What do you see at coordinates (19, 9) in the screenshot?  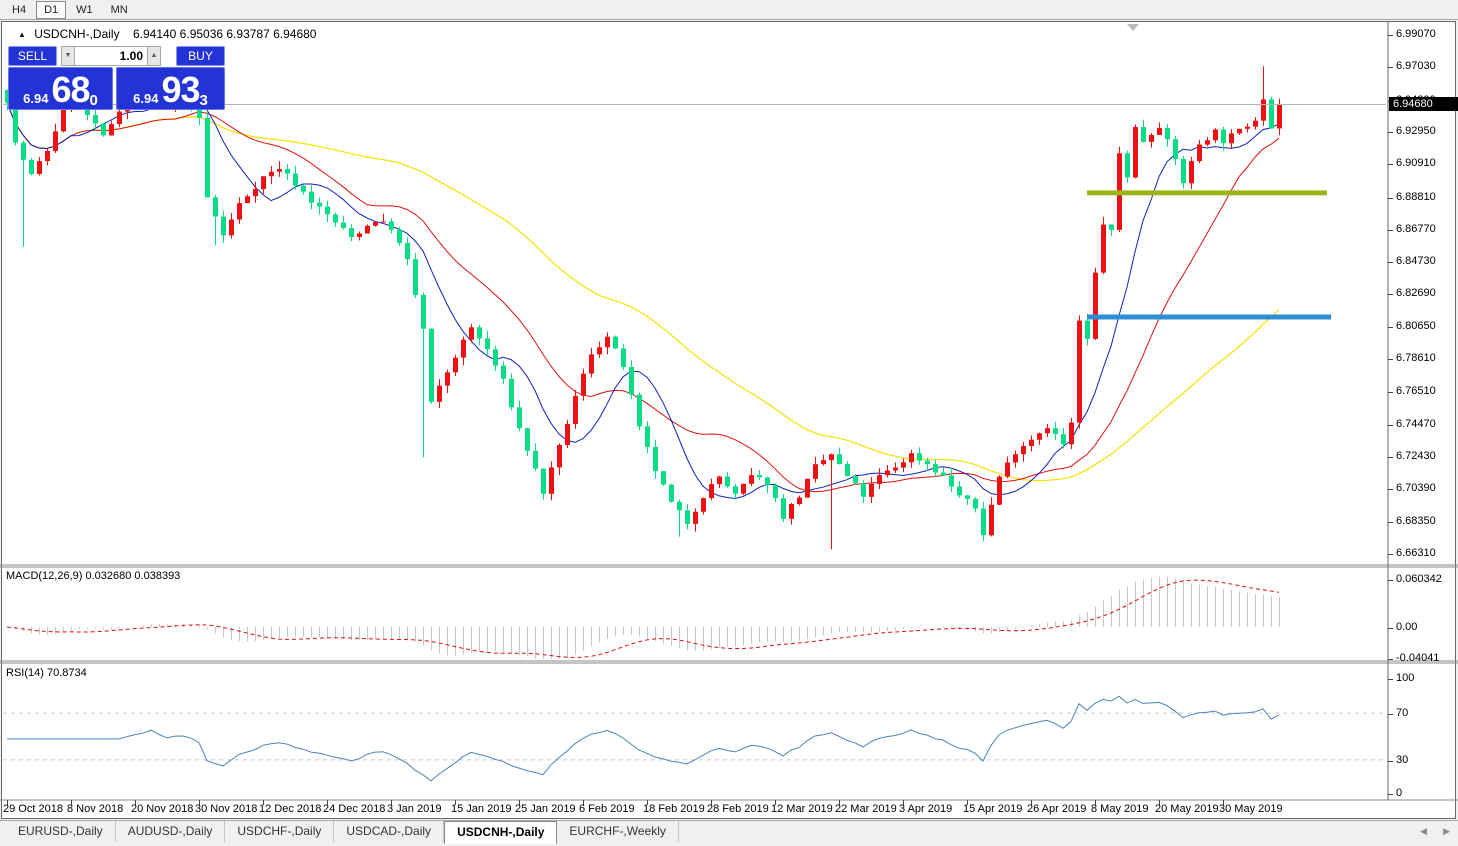 I see `timeframe-button-h4: H4` at bounding box center [19, 9].